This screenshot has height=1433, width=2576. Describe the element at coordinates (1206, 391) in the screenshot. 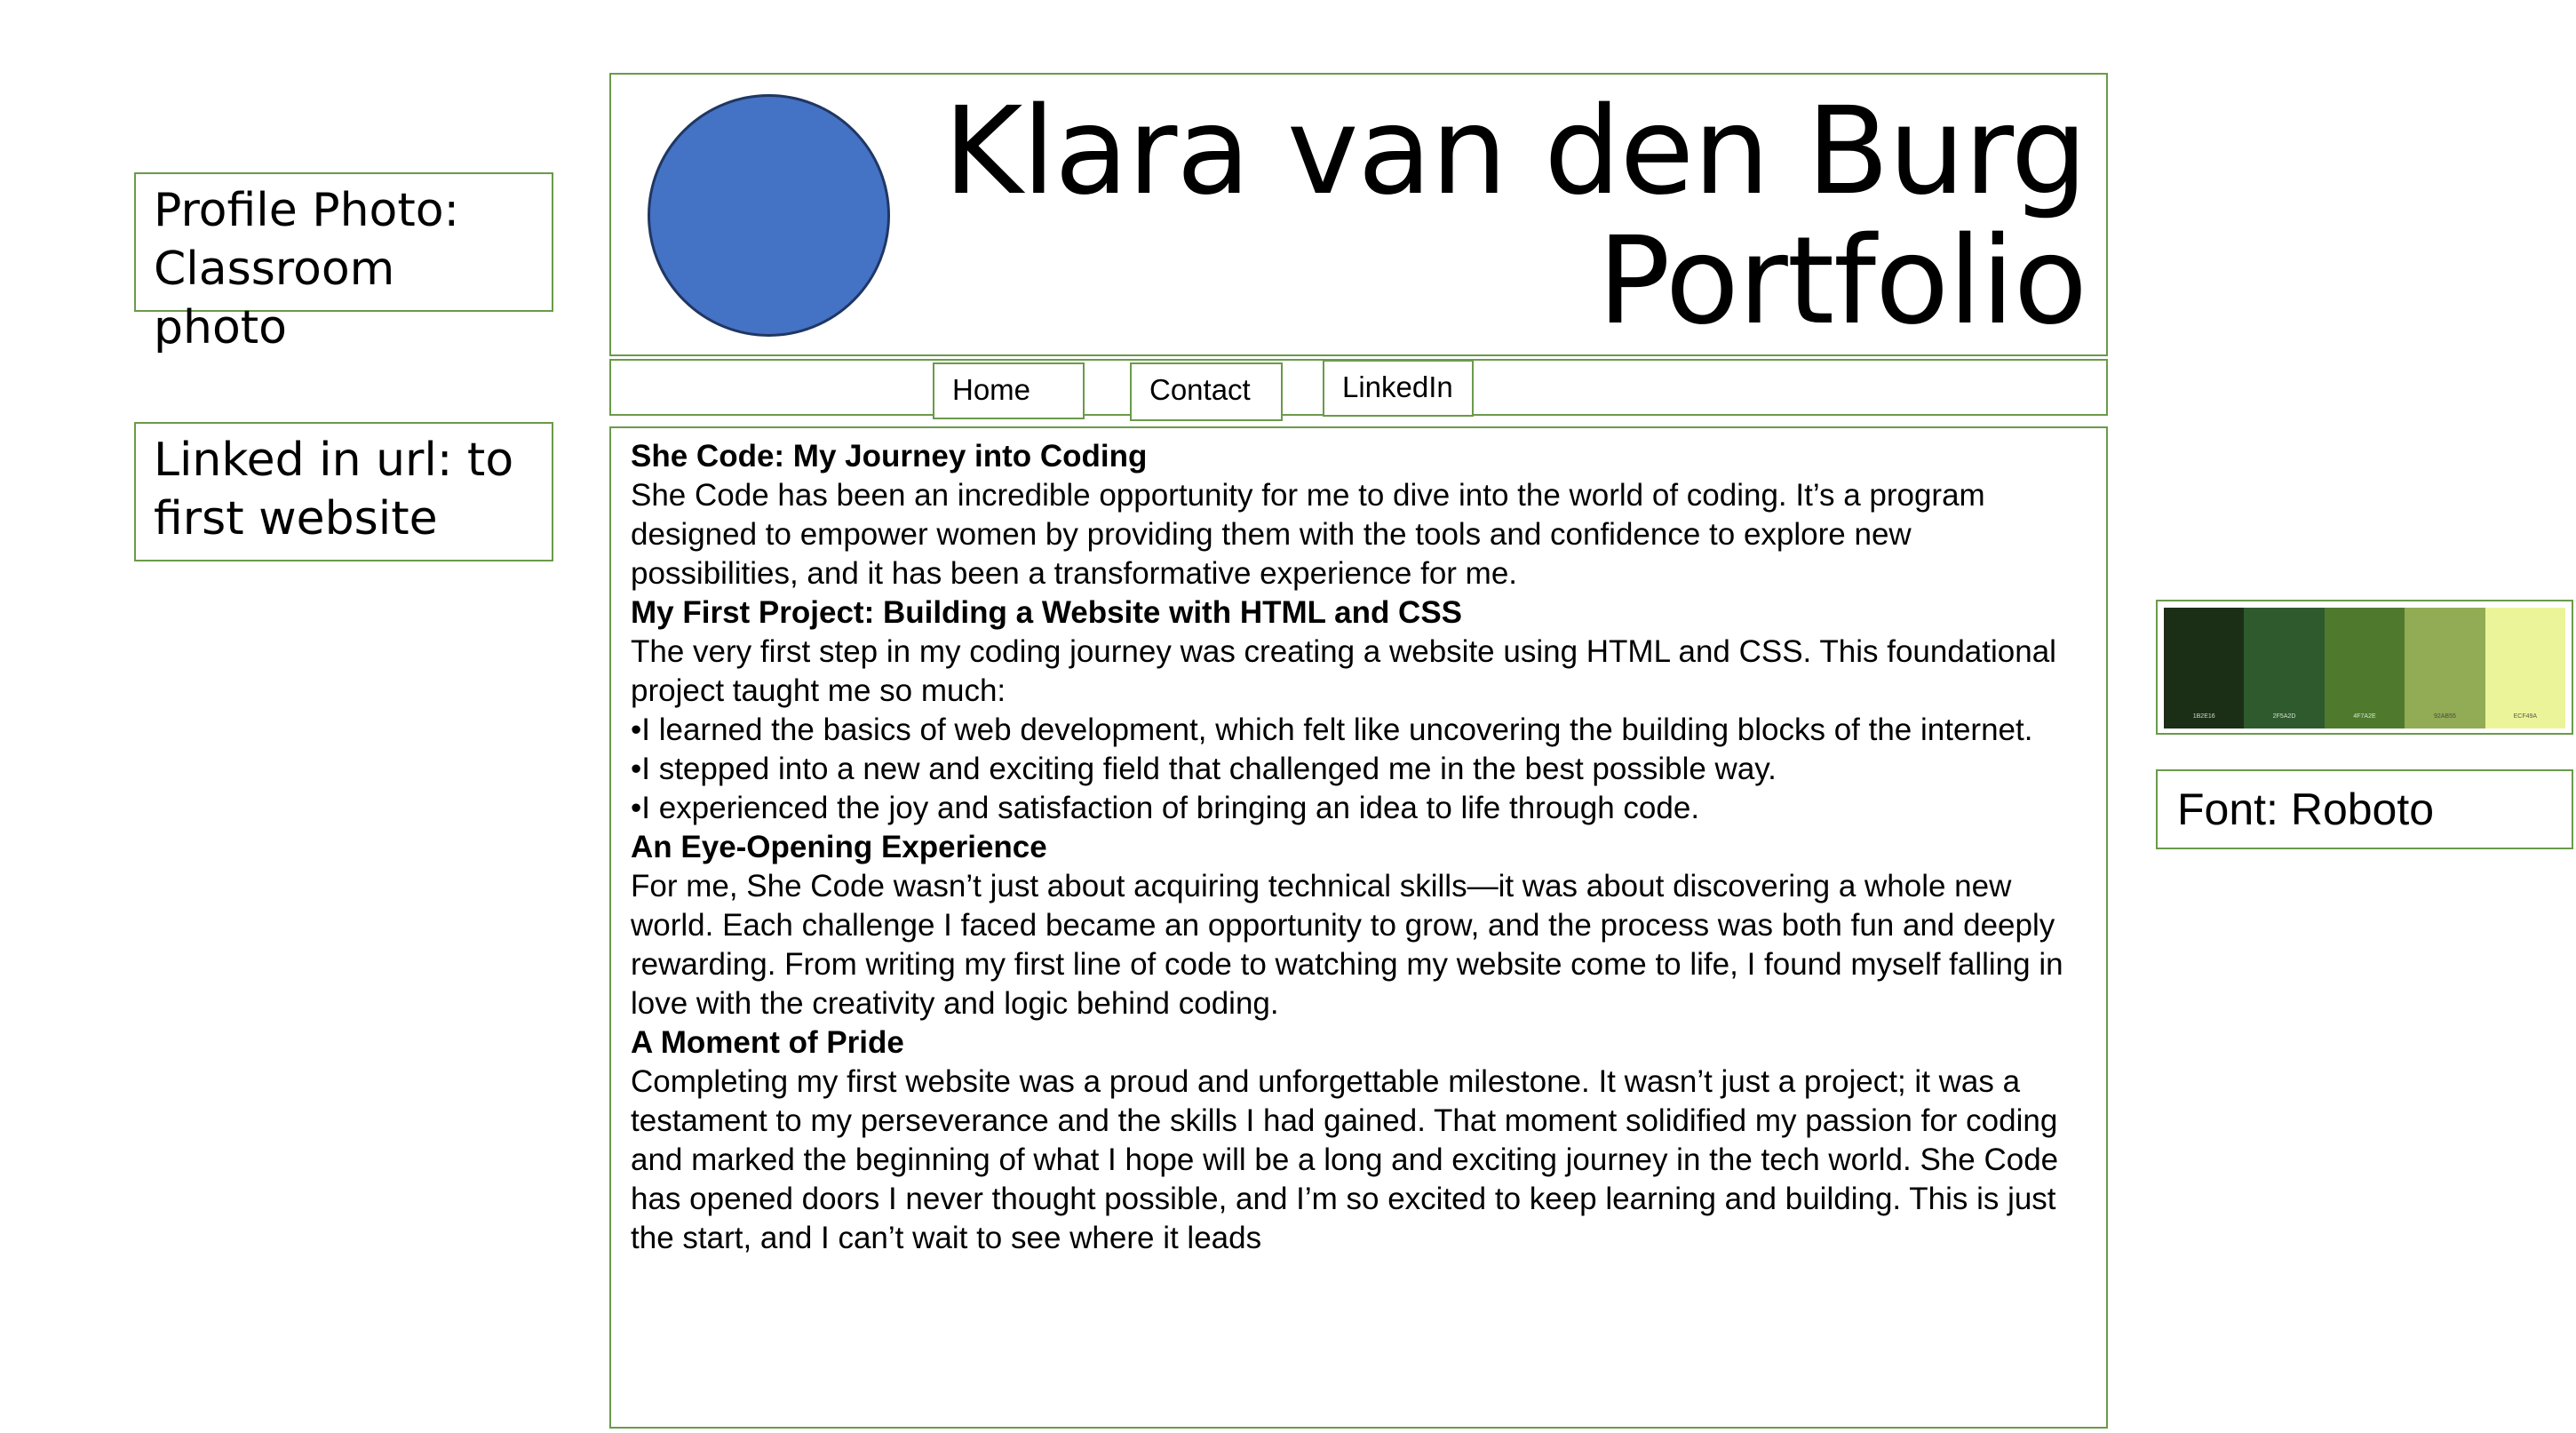

I see `nav-contact-button: Contact` at that location.